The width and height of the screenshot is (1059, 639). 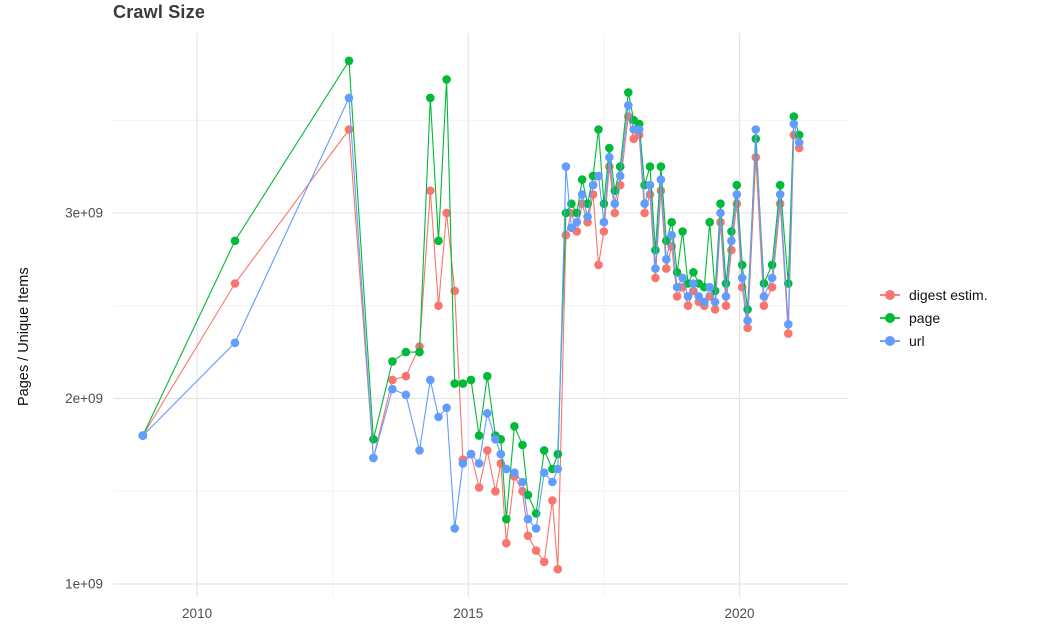 I want to click on legend: digest estim. page url, so click(x=934, y=318).